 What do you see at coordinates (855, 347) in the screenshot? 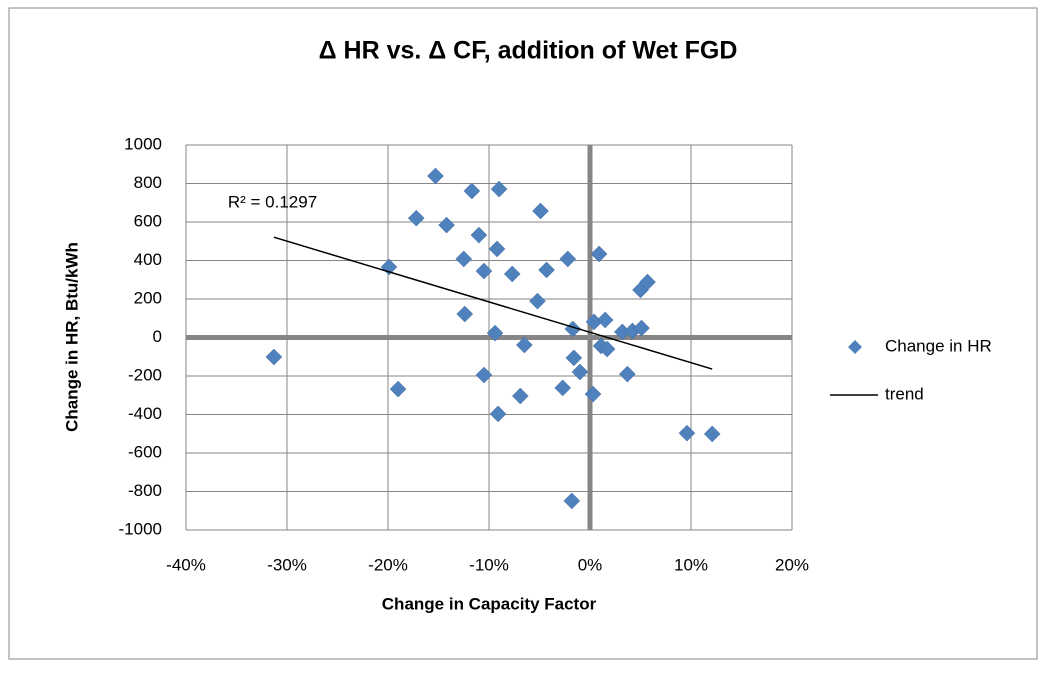
I see `legend-marker` at bounding box center [855, 347].